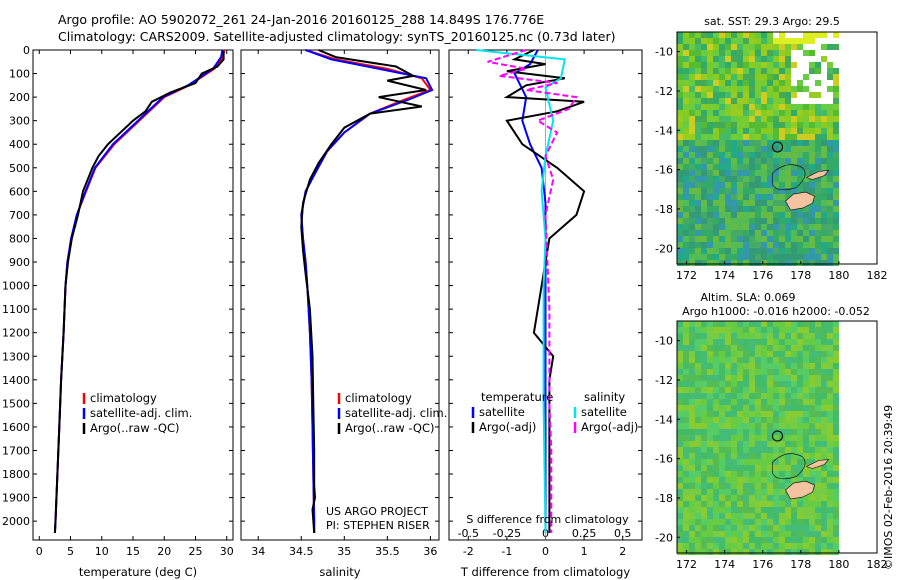  What do you see at coordinates (16, 427) in the screenshot?
I see `y-tick-label: 1600` at bounding box center [16, 427].